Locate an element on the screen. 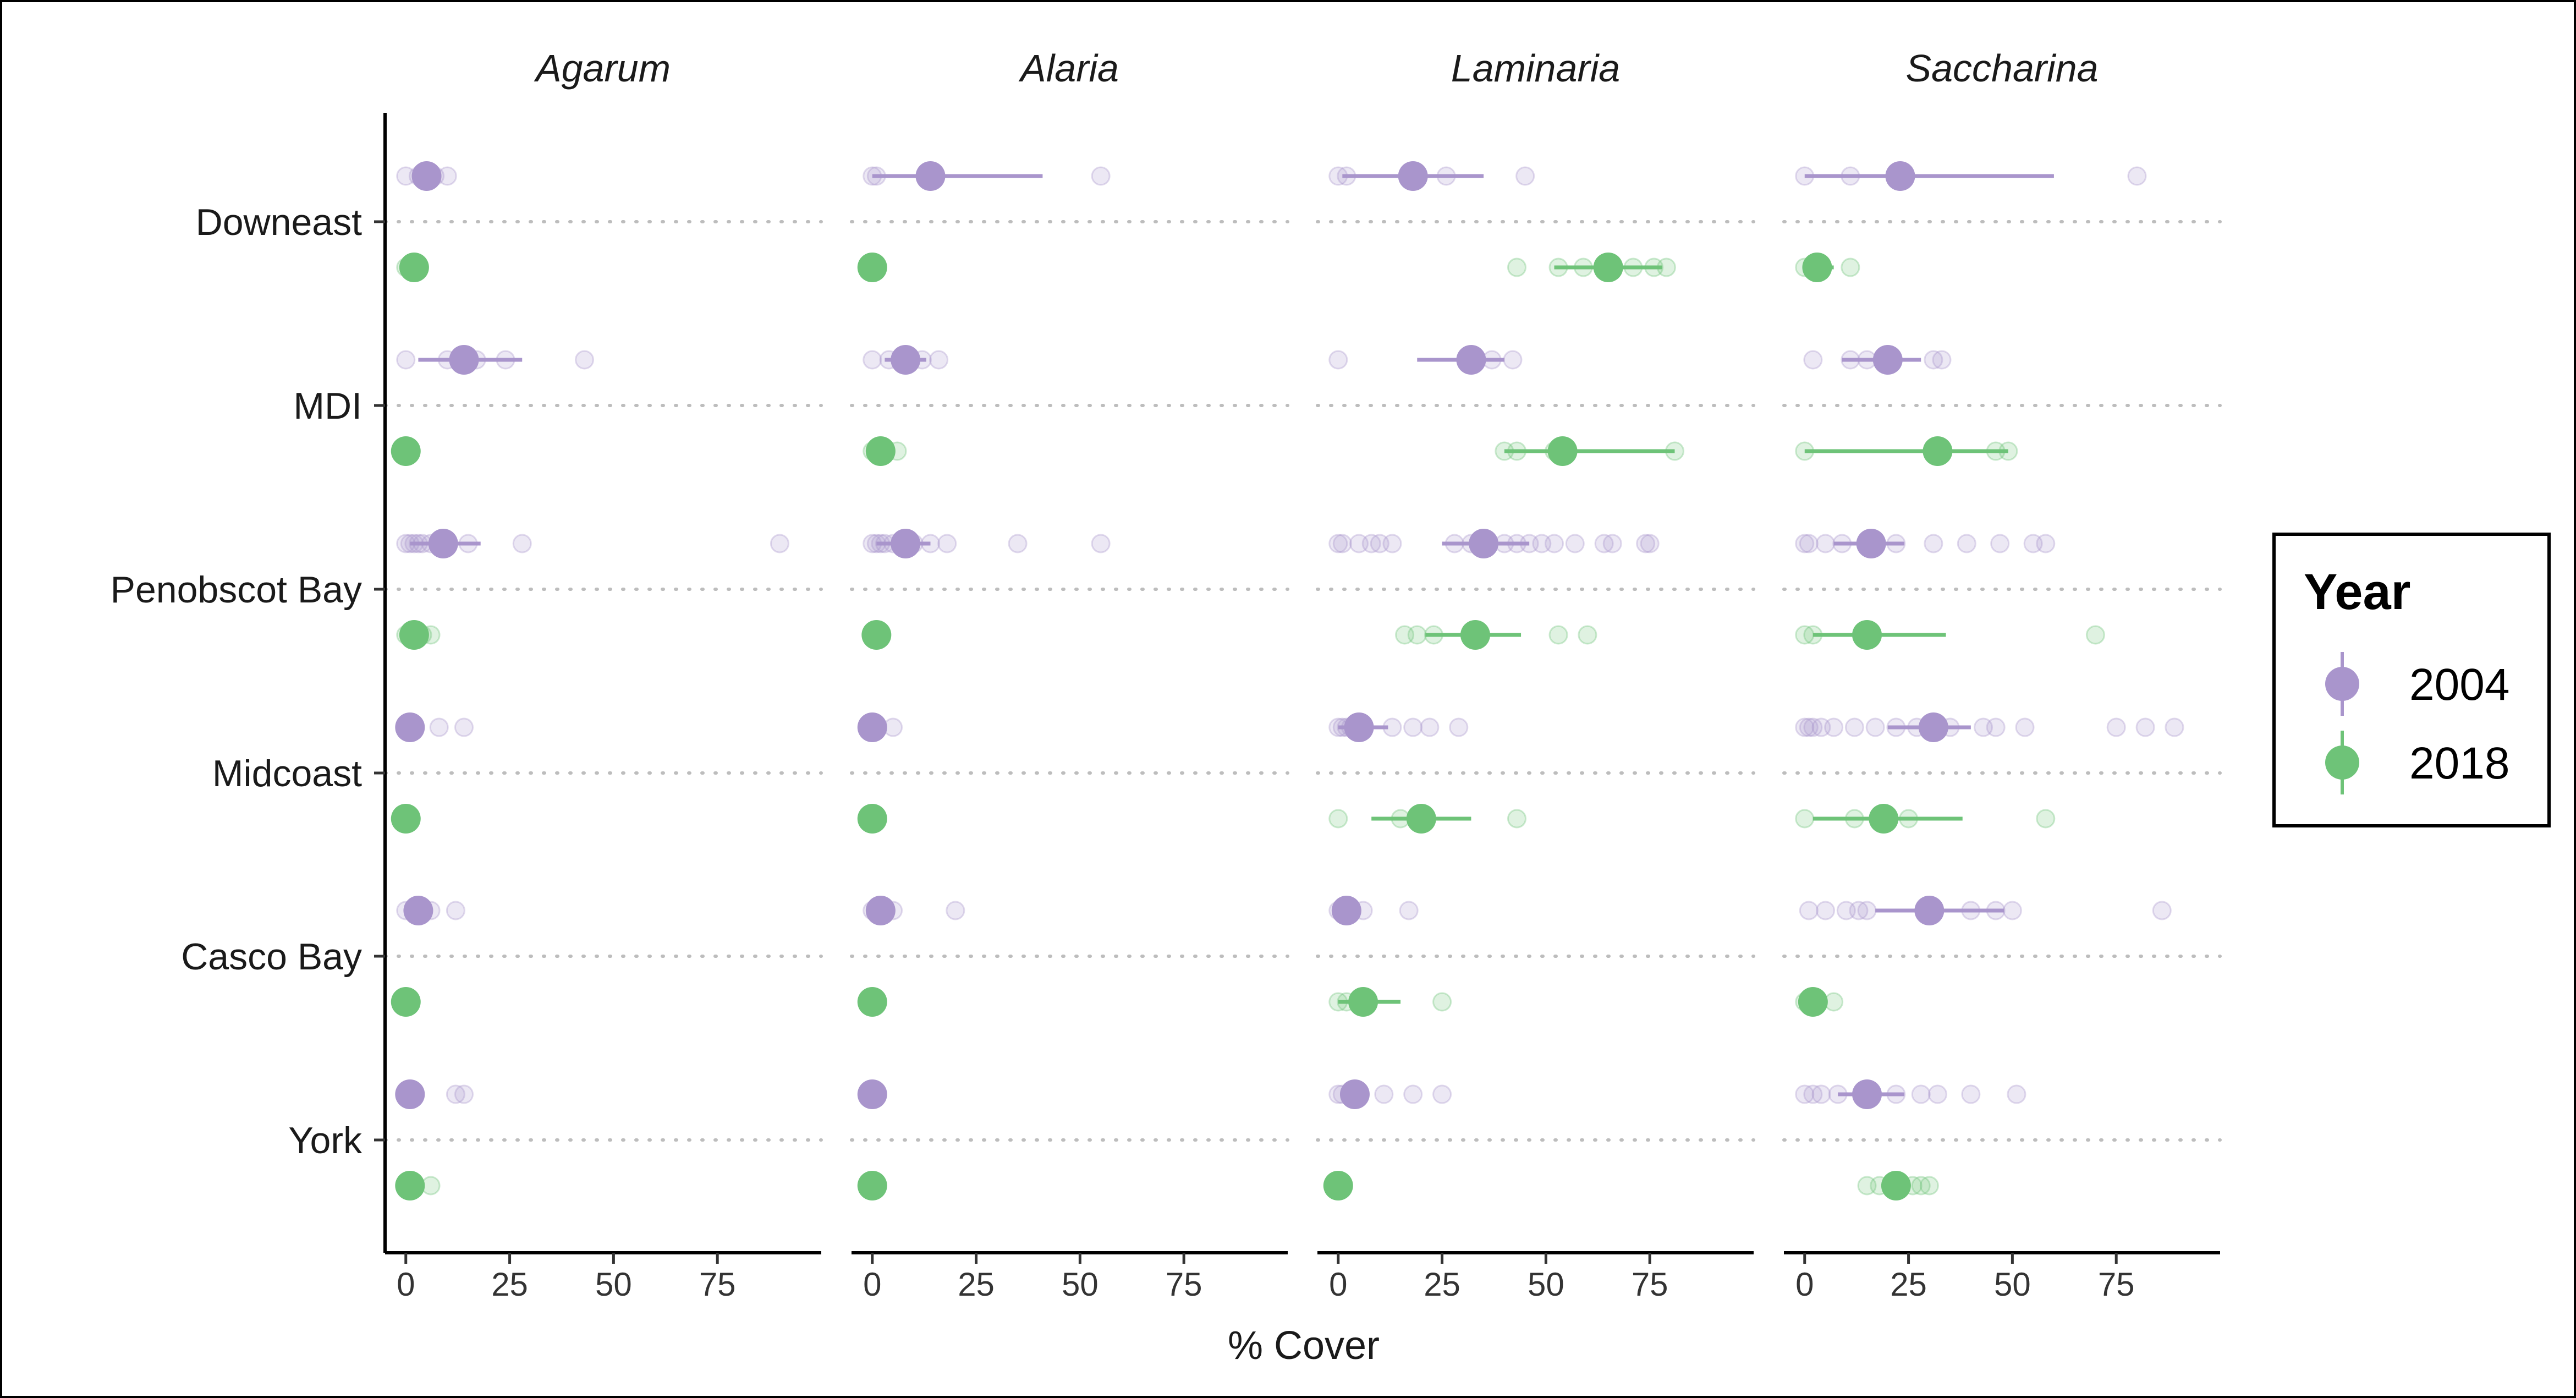 The width and height of the screenshot is (2576, 1398). group-casco-bay-2004 is located at coordinates (430, 910).